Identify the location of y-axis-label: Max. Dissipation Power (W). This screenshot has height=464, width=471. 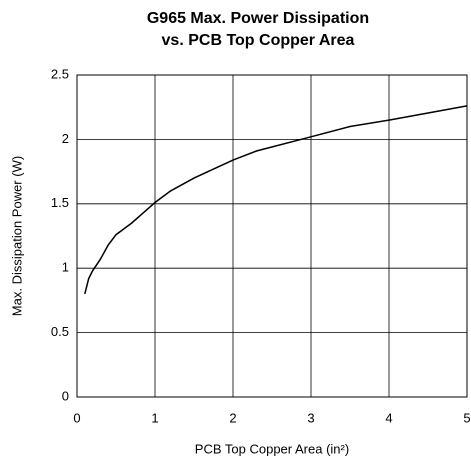
(16, 236).